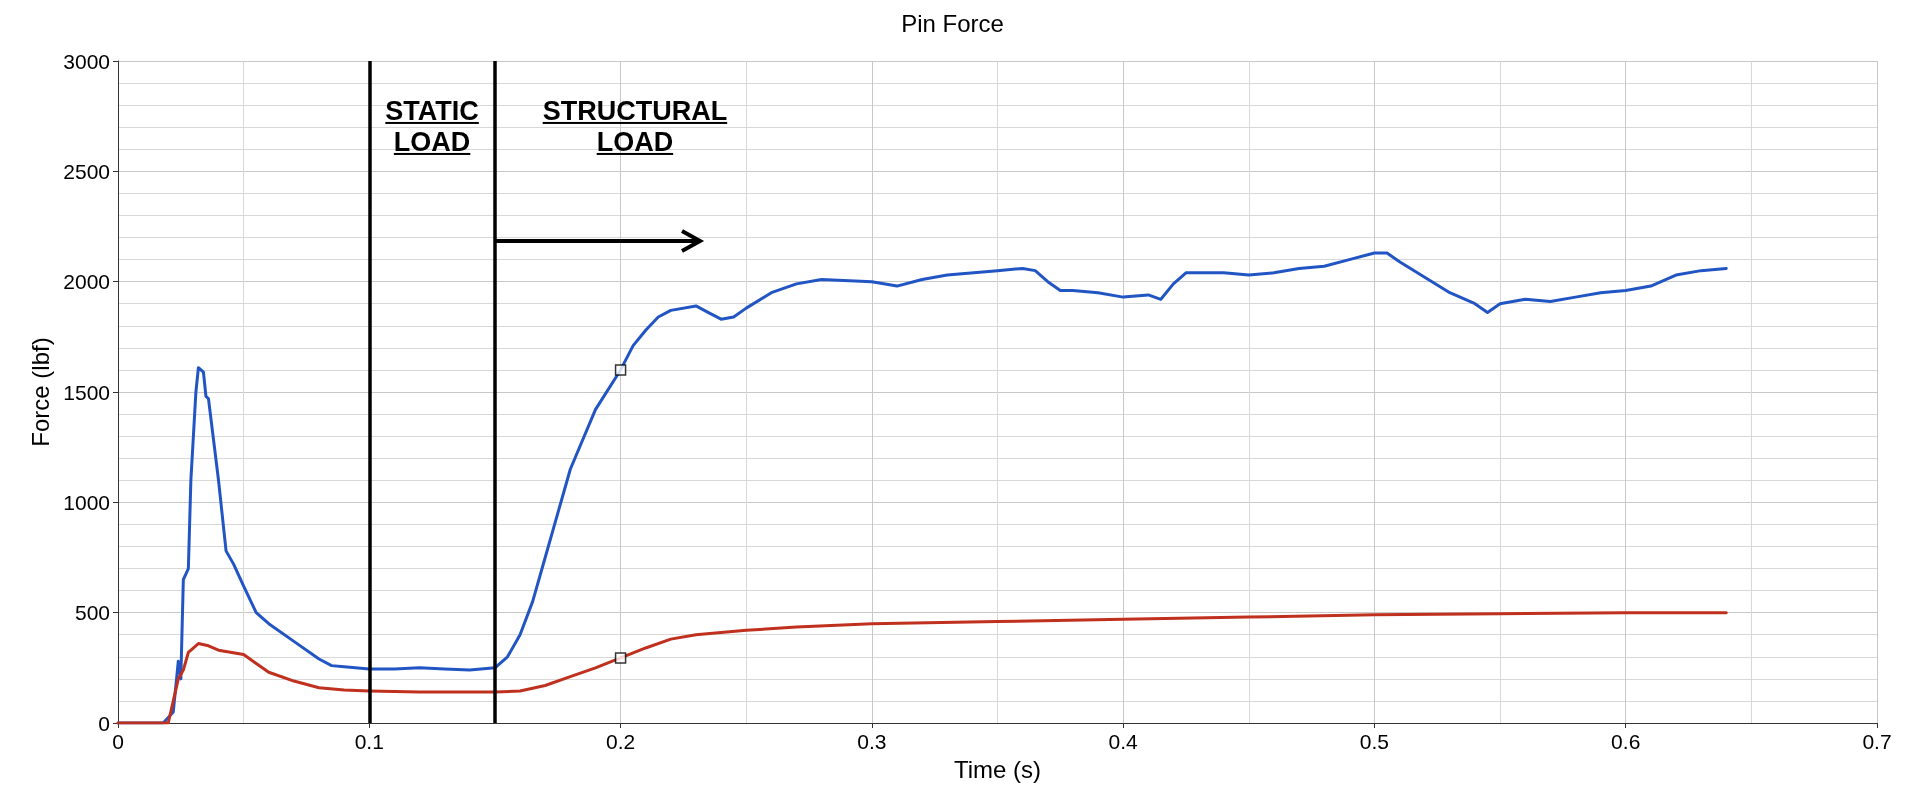 The image size is (1905, 797). Describe the element at coordinates (1877, 741) in the screenshot. I see `x-tick-label: 0.7` at that location.